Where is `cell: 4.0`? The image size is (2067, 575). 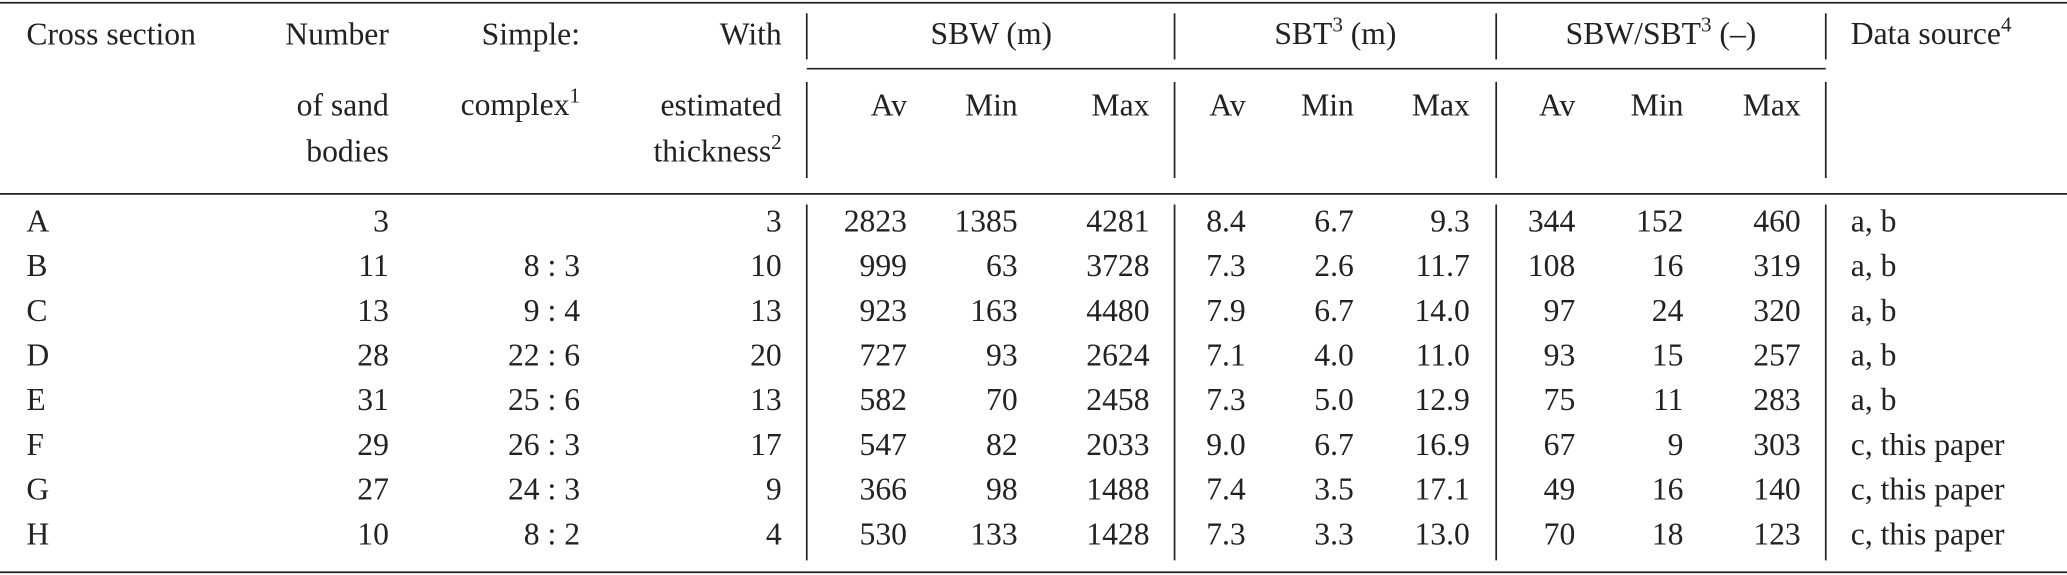 cell: 4.0 is located at coordinates (1334, 355).